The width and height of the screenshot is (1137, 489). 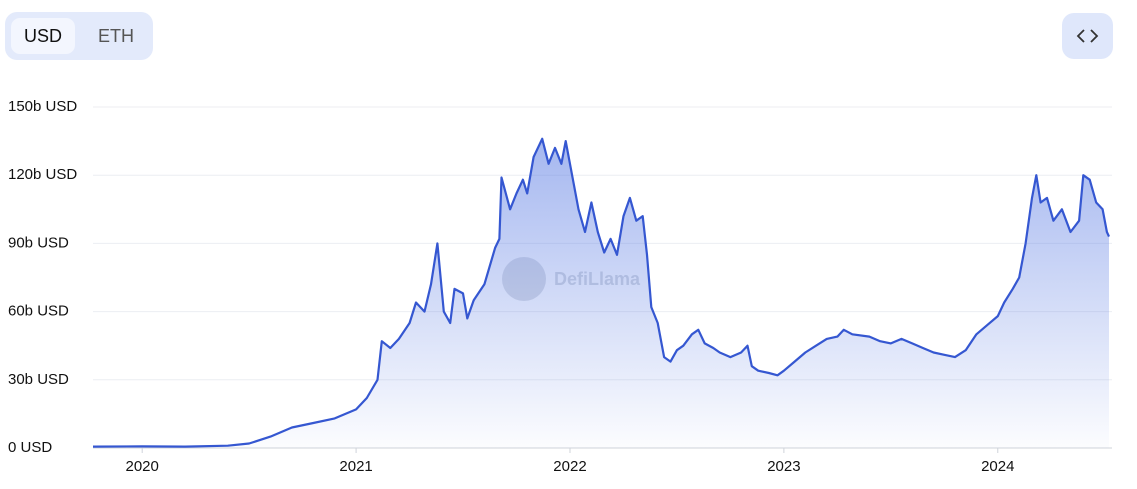 What do you see at coordinates (79, 36) in the screenshot?
I see `currency-toggle: USD ETH` at bounding box center [79, 36].